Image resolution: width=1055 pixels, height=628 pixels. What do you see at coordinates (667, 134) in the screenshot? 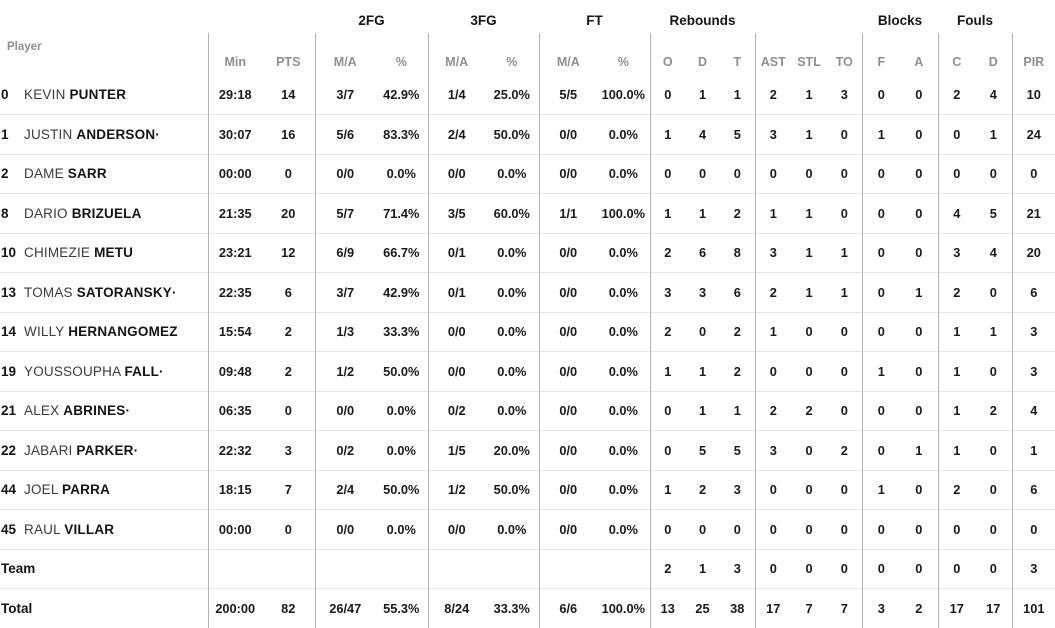
I see `cell-ro: 1` at bounding box center [667, 134].